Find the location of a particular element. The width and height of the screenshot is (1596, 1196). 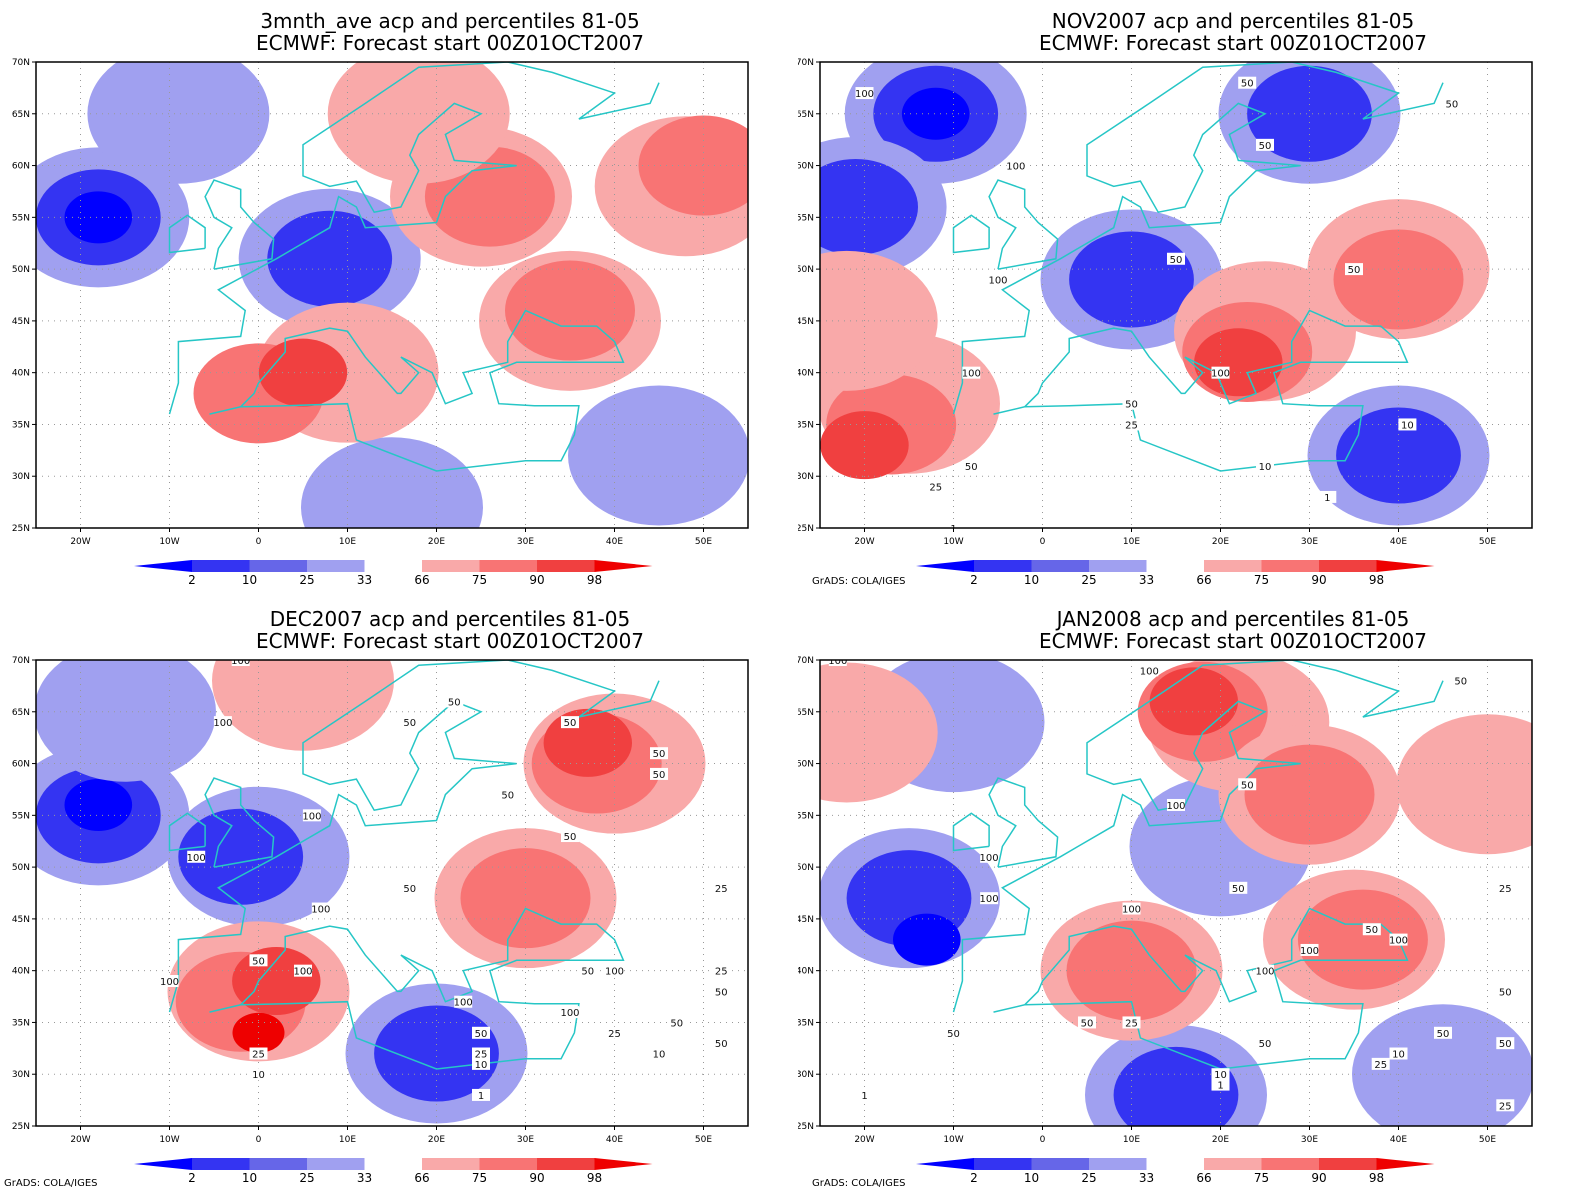

lon-label: 50E is located at coordinates (1487, 542).